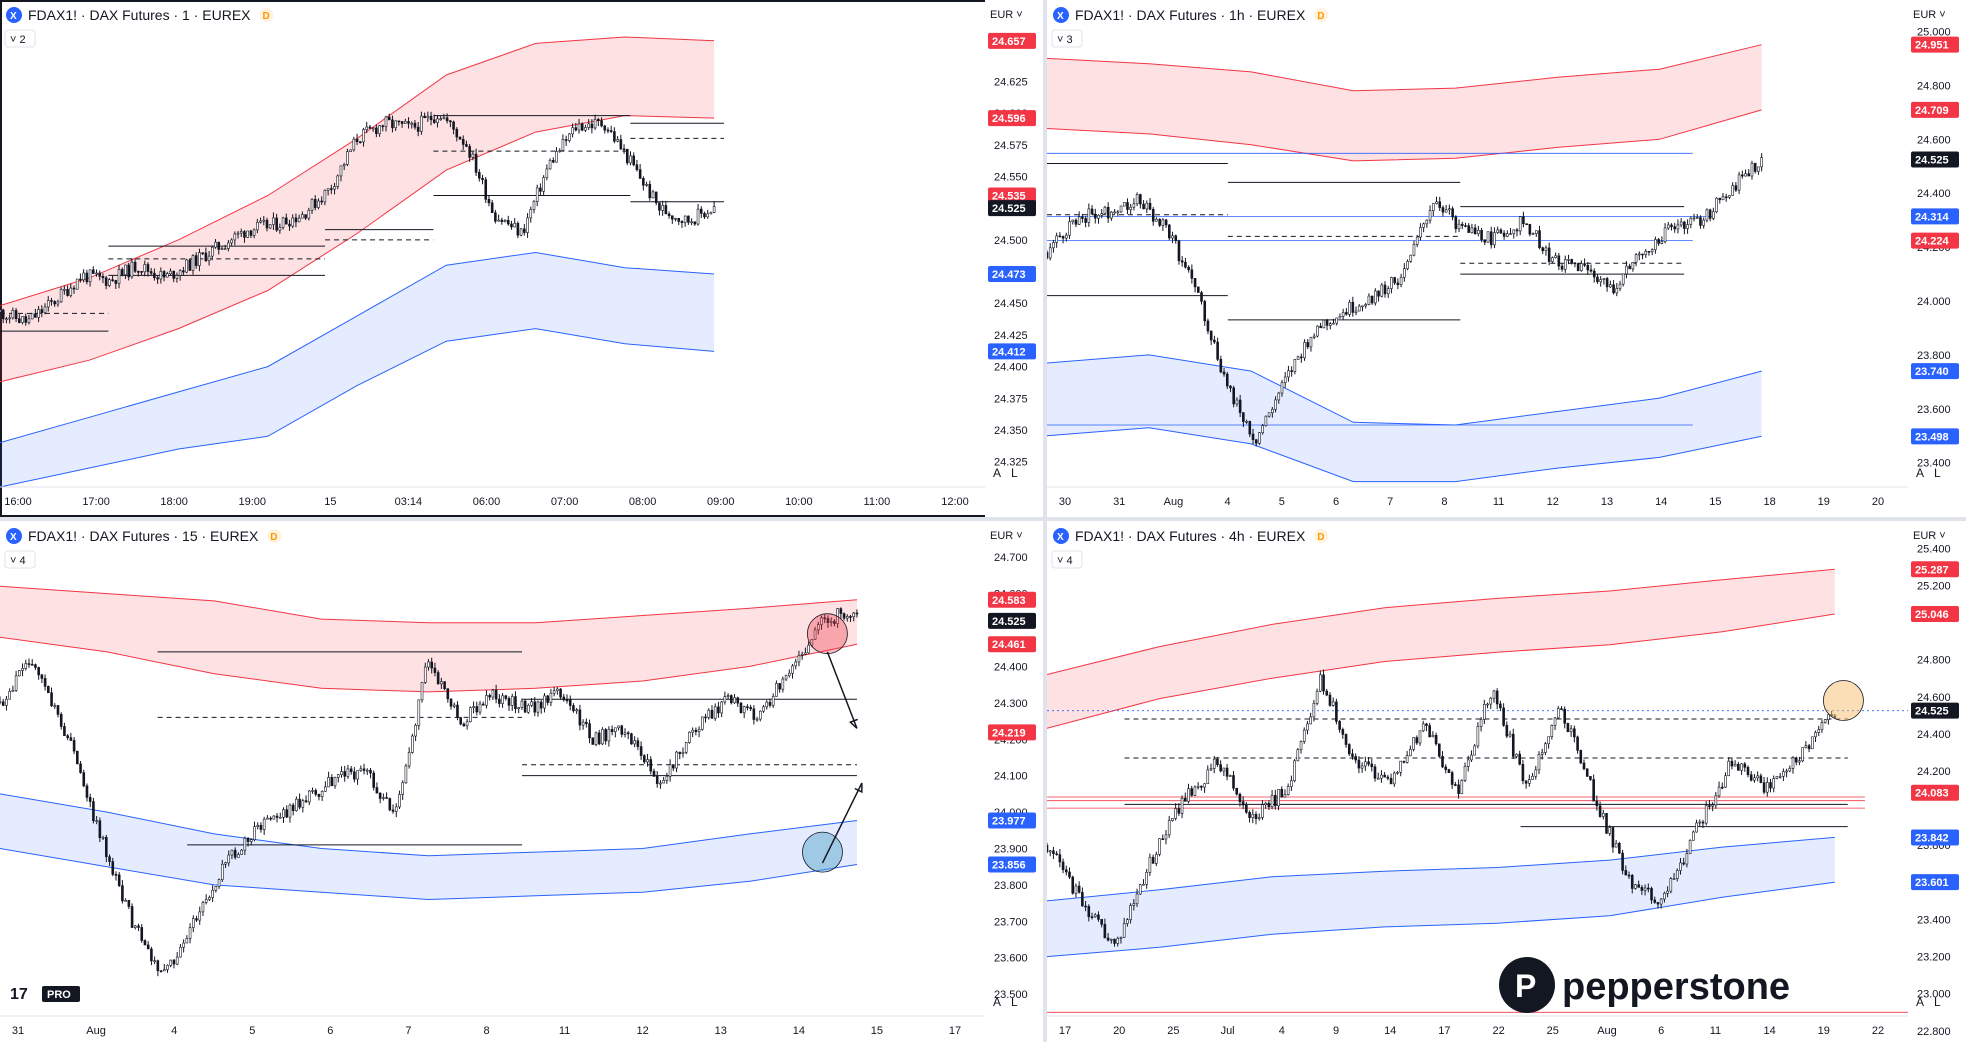 The height and width of the screenshot is (1042, 1966). I want to click on time-axis-tick: 6, so click(1661, 1031).